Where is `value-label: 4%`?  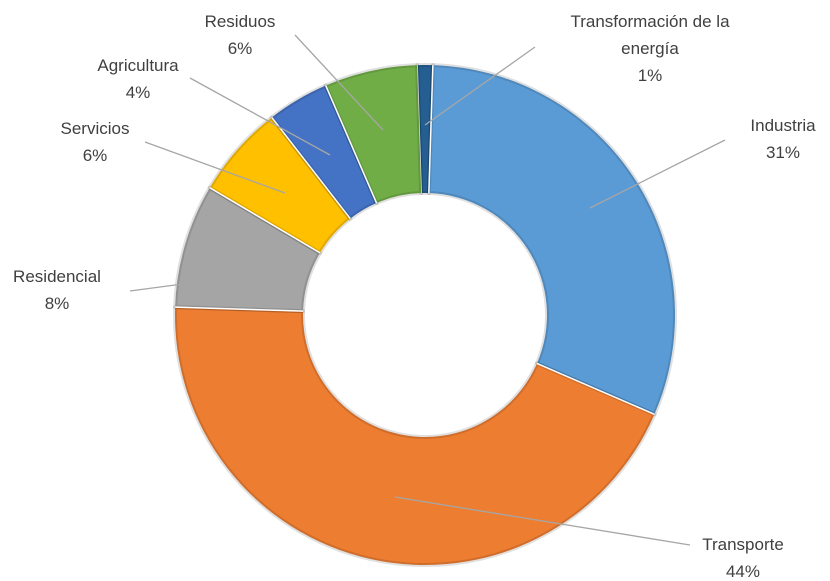
value-label: 4% is located at coordinates (138, 92).